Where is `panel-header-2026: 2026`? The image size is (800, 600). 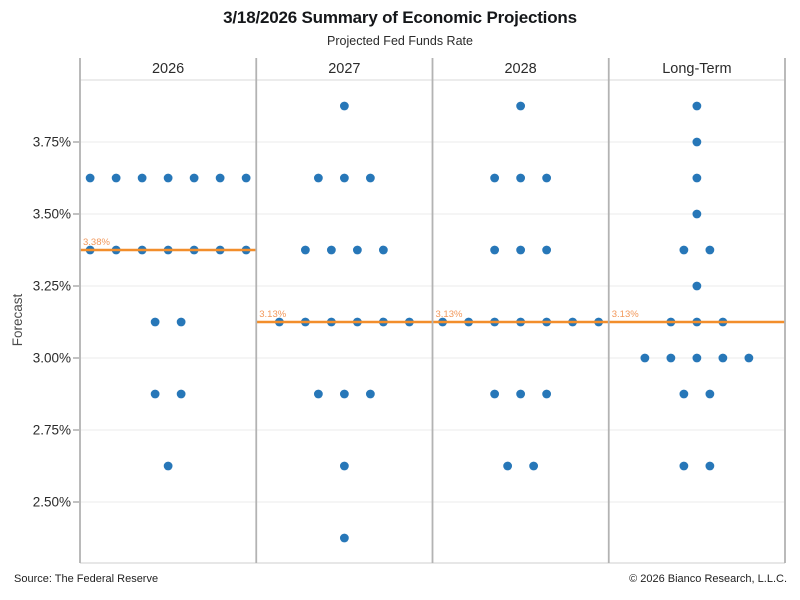 panel-header-2026: 2026 is located at coordinates (168, 69).